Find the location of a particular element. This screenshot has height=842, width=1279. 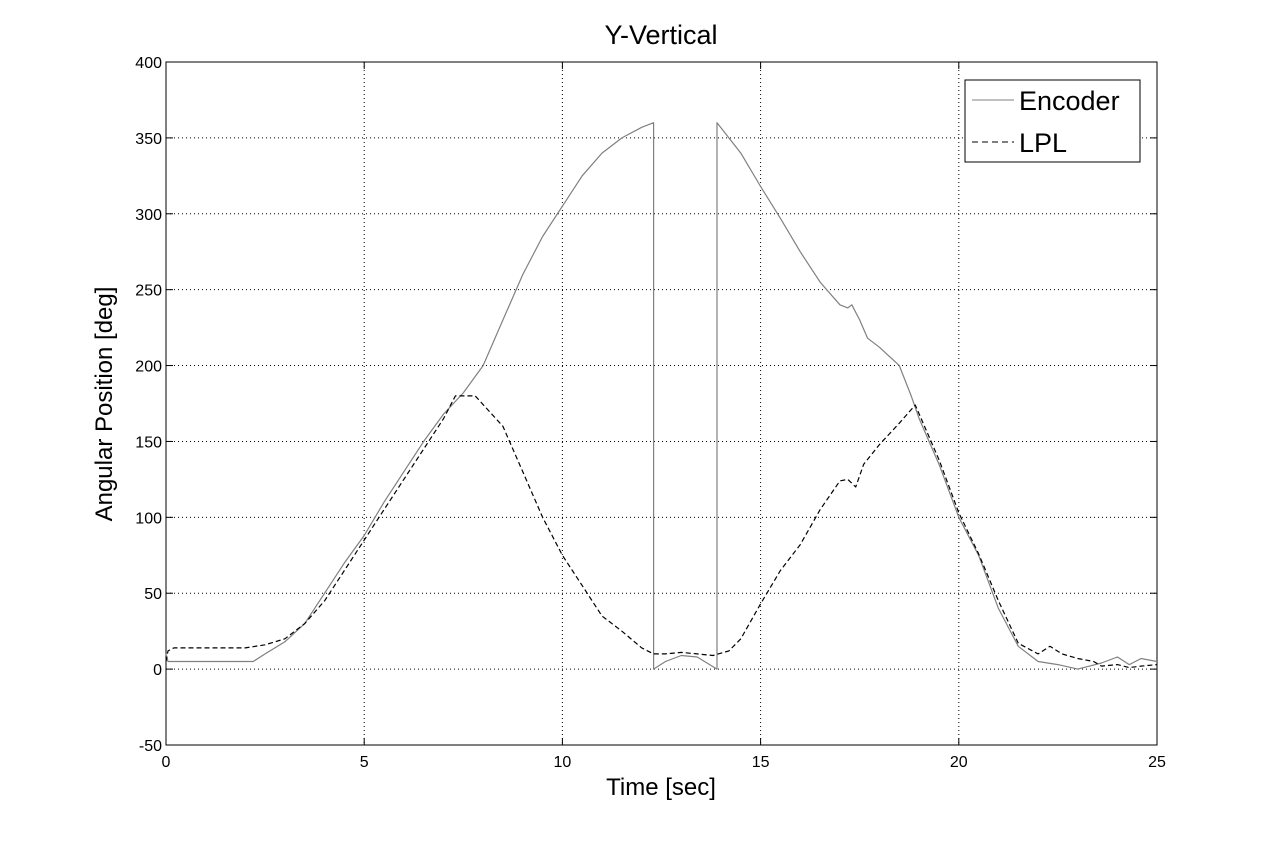

legend-label-encoder: Encoder is located at coordinates (1069, 101).